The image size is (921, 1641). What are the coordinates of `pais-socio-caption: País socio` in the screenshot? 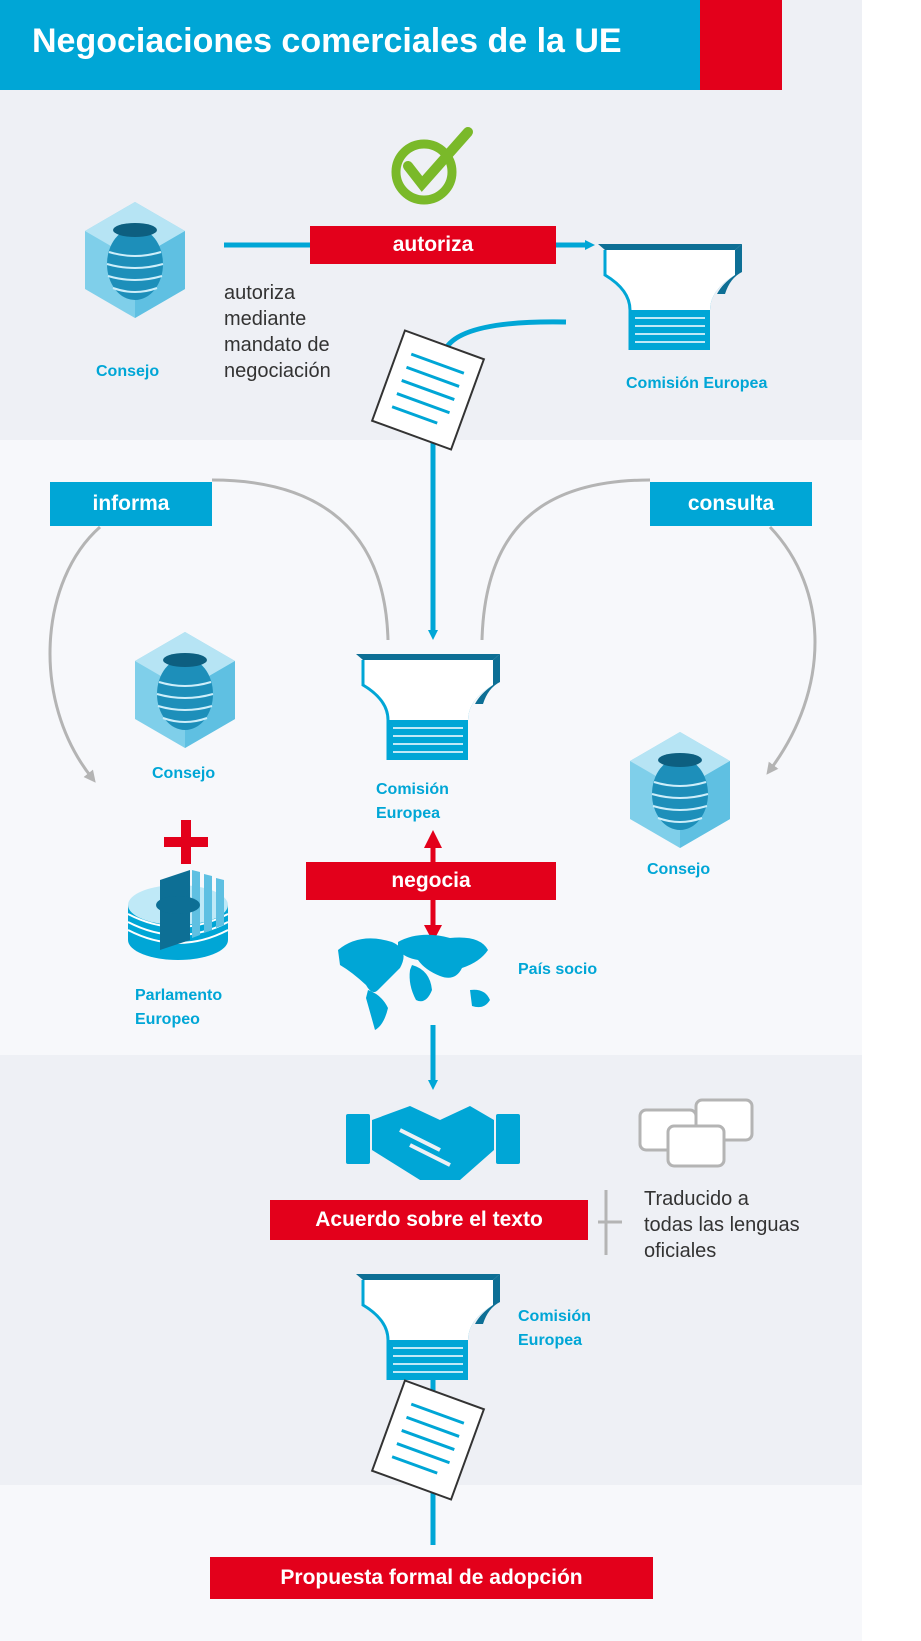 It's located at (558, 969).